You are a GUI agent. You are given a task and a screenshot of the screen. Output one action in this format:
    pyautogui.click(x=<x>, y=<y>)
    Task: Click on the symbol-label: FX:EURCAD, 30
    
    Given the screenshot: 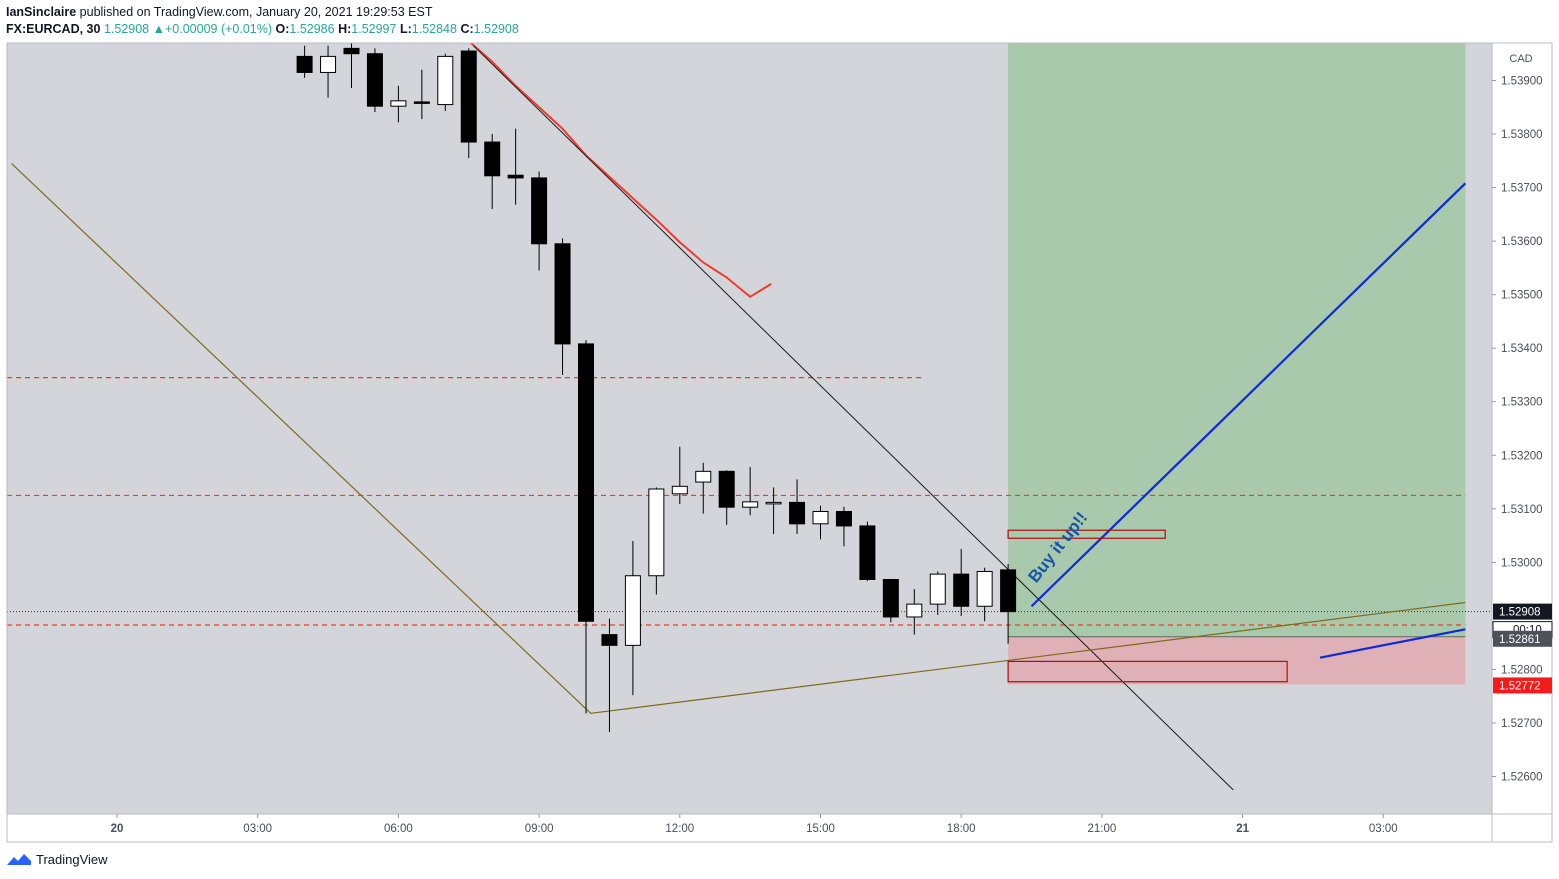 What is the action you would take?
    pyautogui.click(x=53, y=29)
    